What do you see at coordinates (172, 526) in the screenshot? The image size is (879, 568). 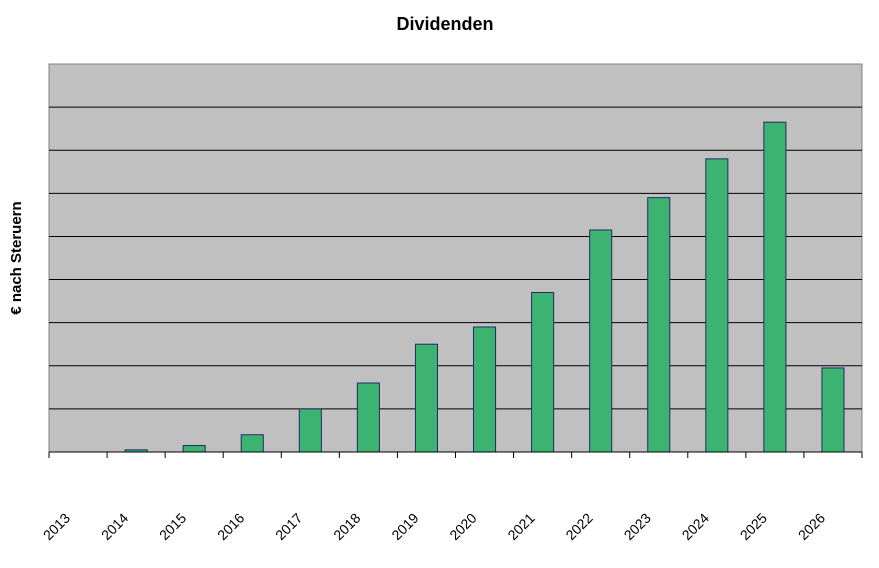 I see `x-tick-label-2015: 2015` at bounding box center [172, 526].